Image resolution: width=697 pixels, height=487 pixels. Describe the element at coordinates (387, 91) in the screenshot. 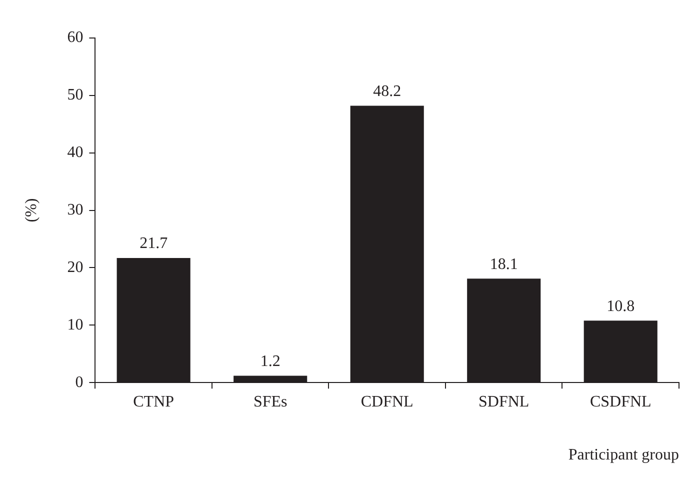

I see `data-label: 48.2` at that location.